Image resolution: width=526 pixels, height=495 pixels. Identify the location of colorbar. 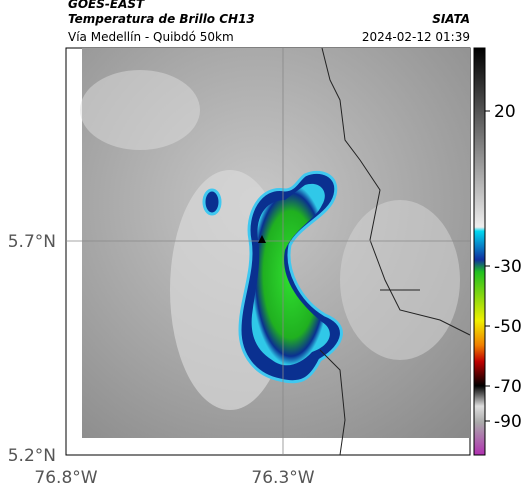
(479, 251).